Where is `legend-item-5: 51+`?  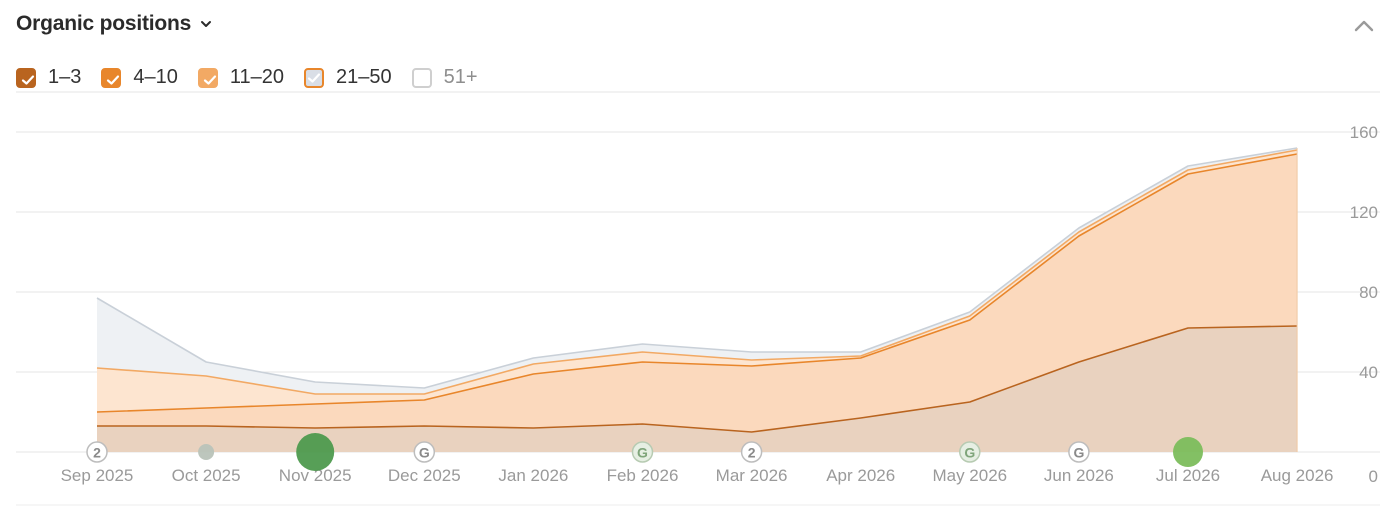 legend-item-5: 51+ is located at coordinates (444, 77).